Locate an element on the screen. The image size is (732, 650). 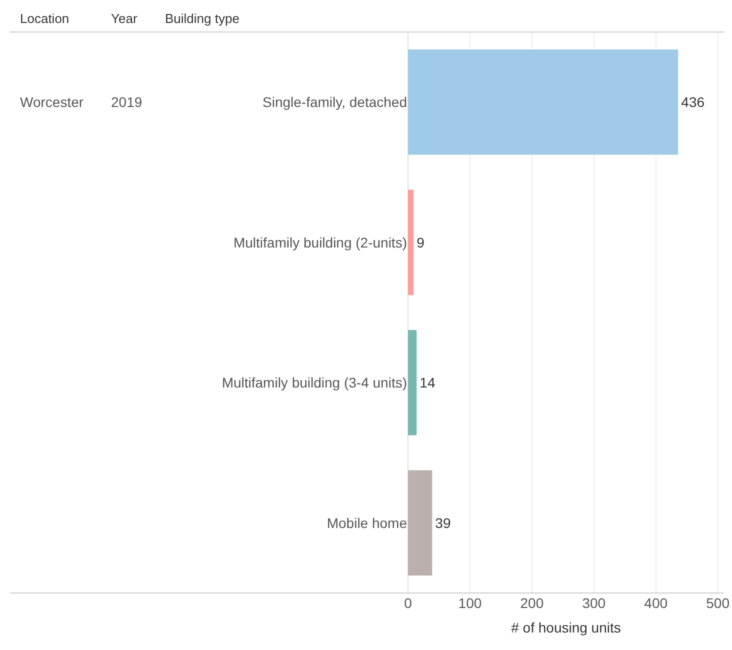
y-tick-label: Single-family, detached is located at coordinates (334, 102).